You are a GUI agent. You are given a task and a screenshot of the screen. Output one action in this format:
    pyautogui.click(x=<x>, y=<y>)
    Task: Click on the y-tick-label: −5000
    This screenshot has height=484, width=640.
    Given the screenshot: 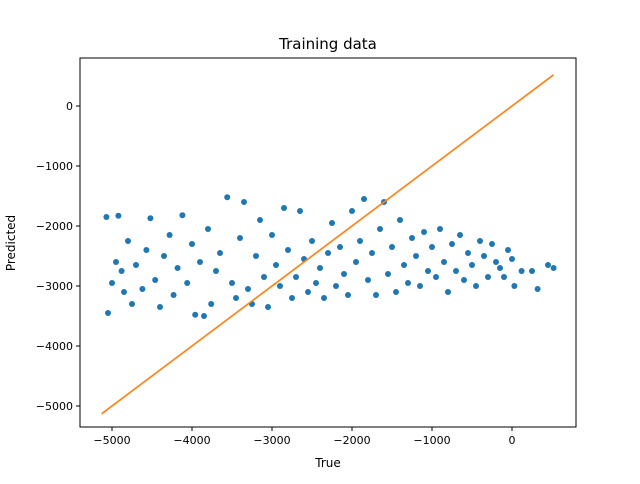 What is the action you would take?
    pyautogui.click(x=54, y=406)
    